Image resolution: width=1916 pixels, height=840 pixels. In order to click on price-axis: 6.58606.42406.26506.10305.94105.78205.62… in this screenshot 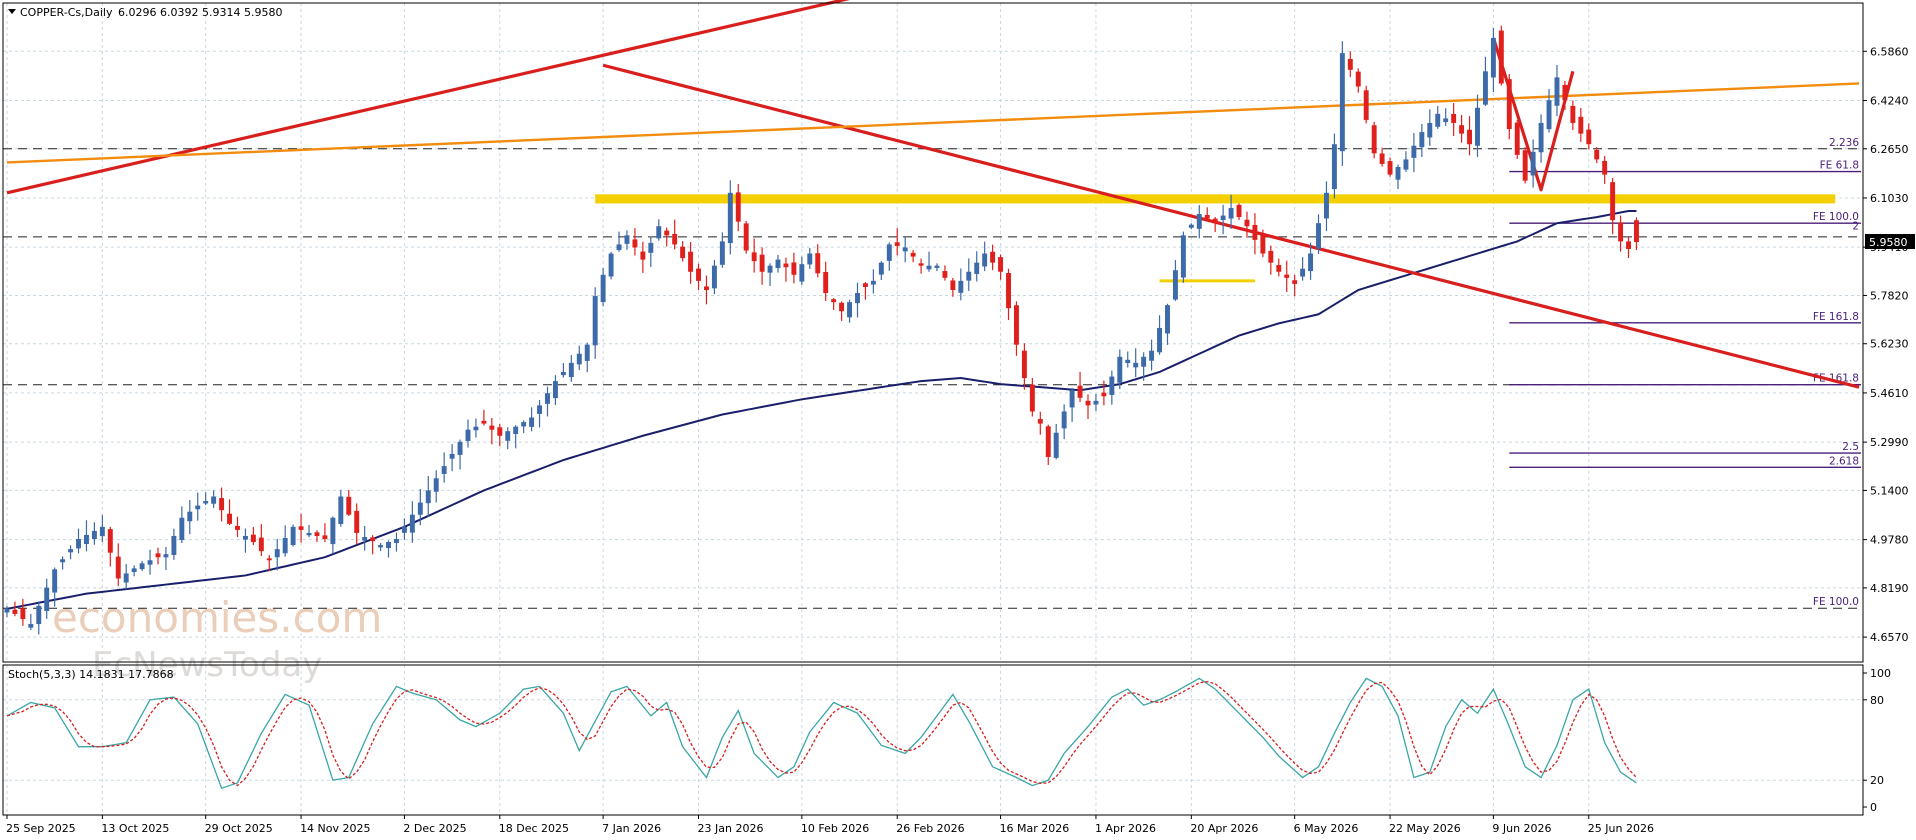, I will do `click(1886, 344)`.